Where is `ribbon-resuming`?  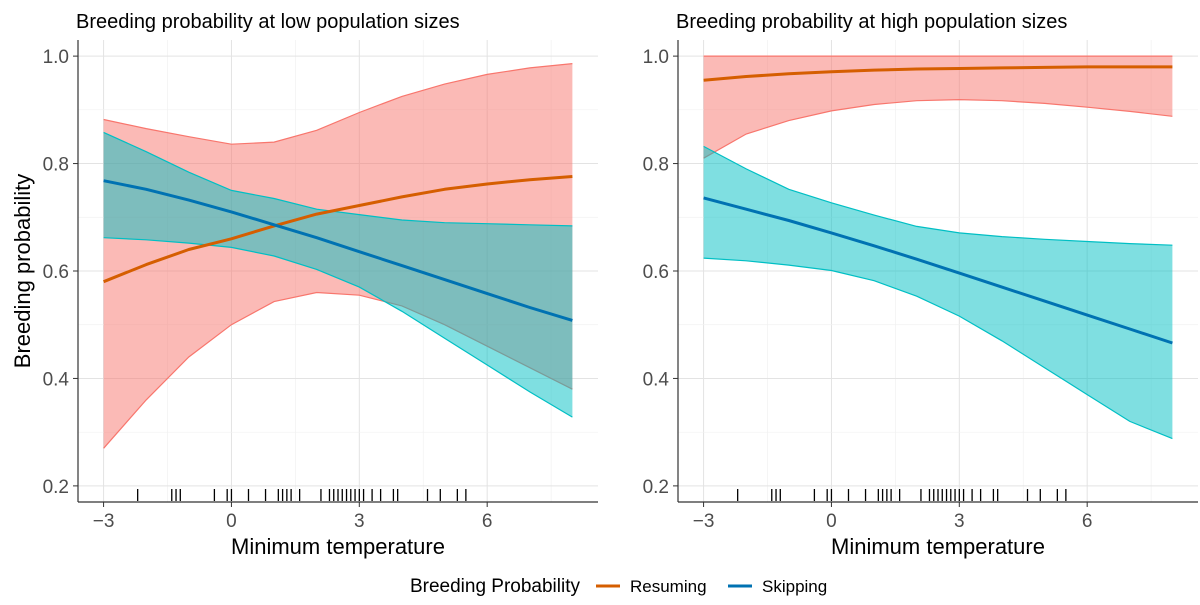 ribbon-resuming is located at coordinates (938, 107).